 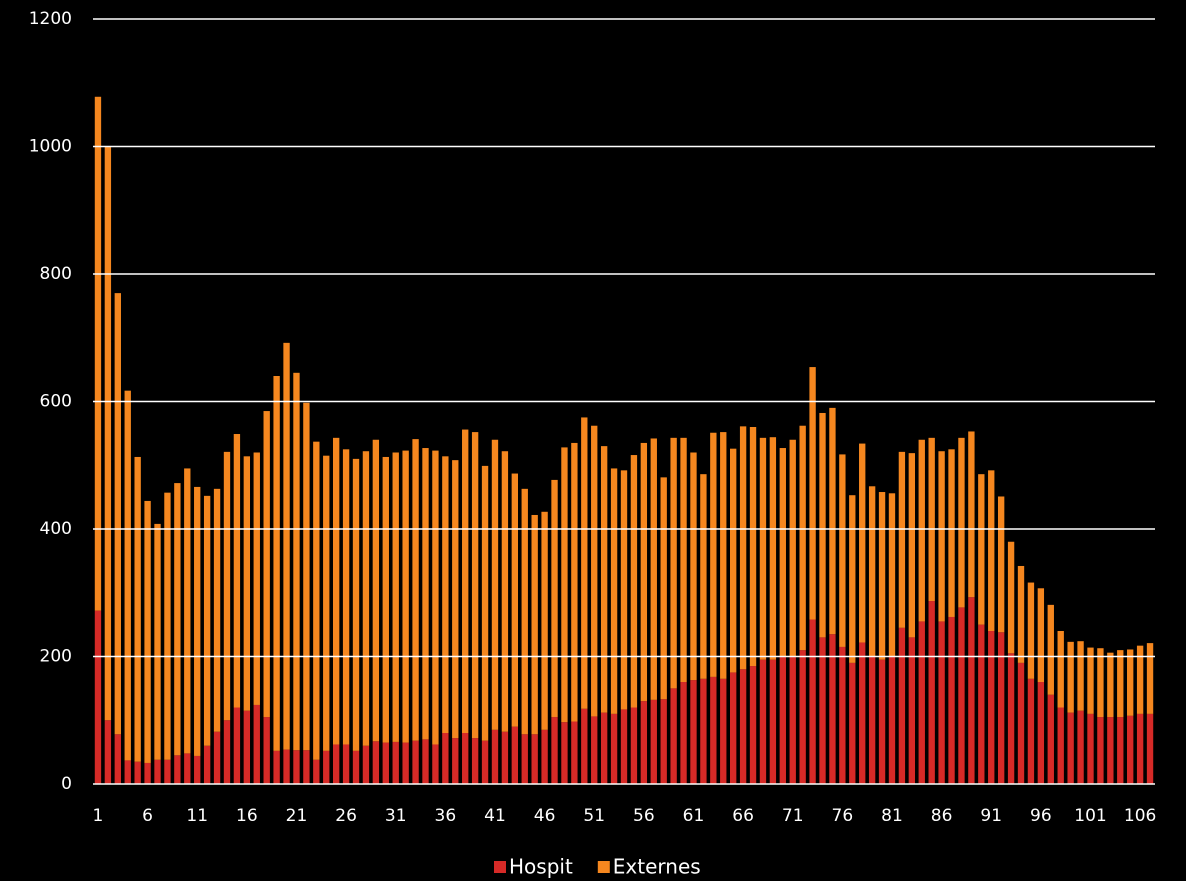 What do you see at coordinates (594, 816) in the screenshot?
I see `x-tick-label: 51` at bounding box center [594, 816].